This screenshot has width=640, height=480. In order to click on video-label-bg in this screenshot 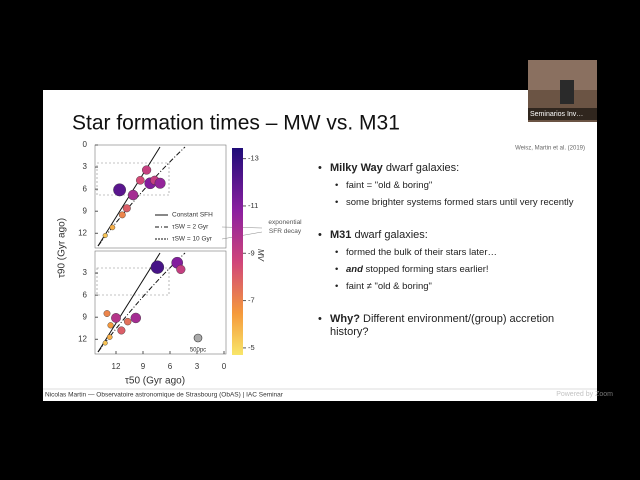, I will do `click(562, 114)`.